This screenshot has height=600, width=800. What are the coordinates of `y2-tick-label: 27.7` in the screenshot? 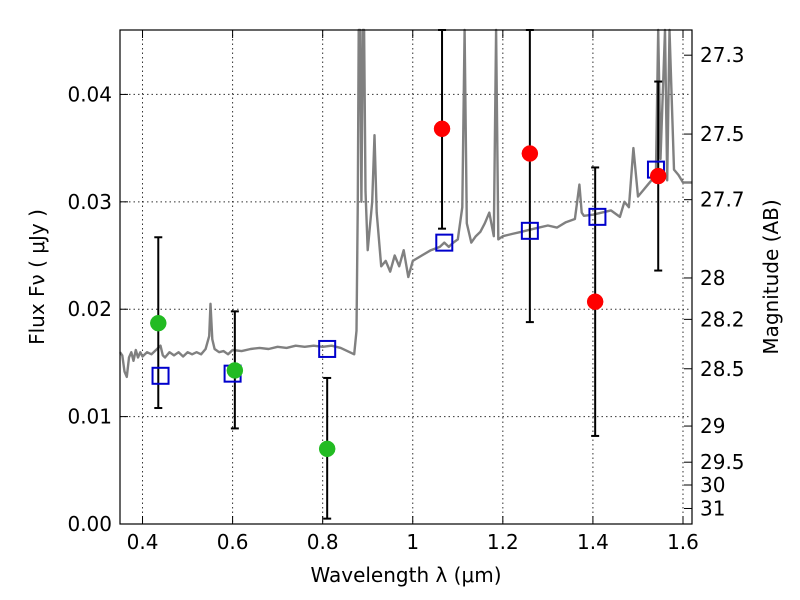 It's located at (722, 200).